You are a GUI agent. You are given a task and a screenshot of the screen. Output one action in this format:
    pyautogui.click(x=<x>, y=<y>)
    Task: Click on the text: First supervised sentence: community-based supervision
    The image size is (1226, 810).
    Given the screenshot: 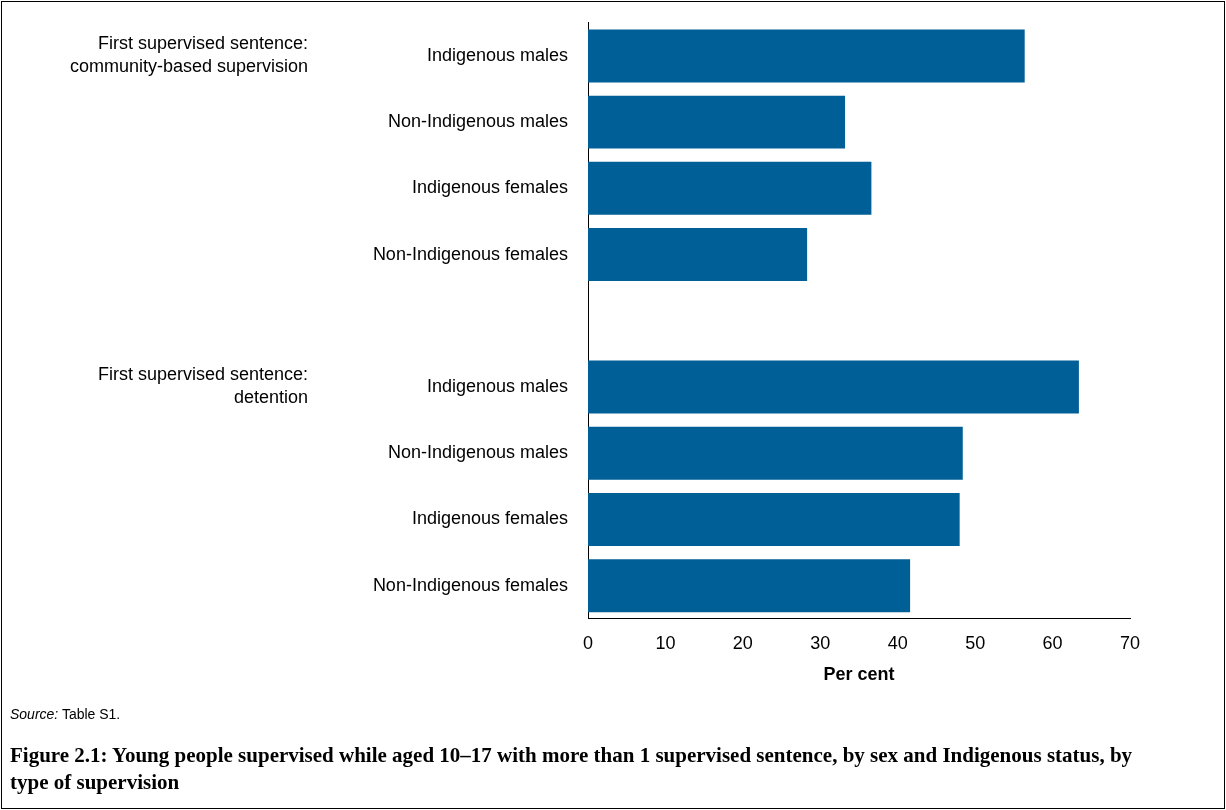 What is the action you would take?
    pyautogui.click(x=188, y=54)
    